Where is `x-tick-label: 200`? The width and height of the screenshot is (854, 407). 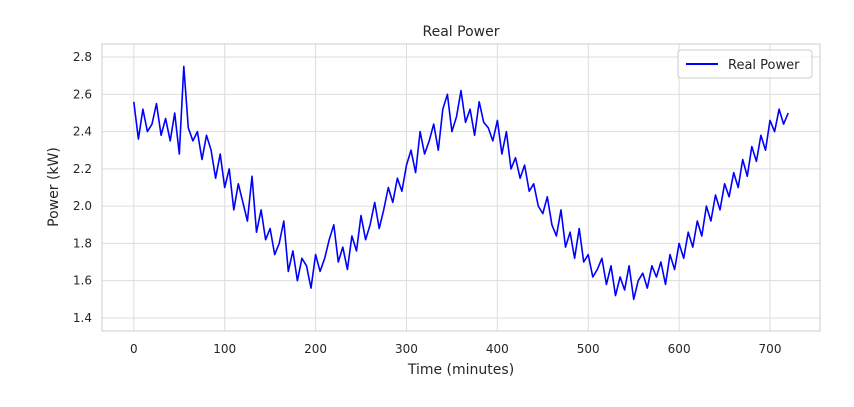 x-tick-label: 200 is located at coordinates (315, 349).